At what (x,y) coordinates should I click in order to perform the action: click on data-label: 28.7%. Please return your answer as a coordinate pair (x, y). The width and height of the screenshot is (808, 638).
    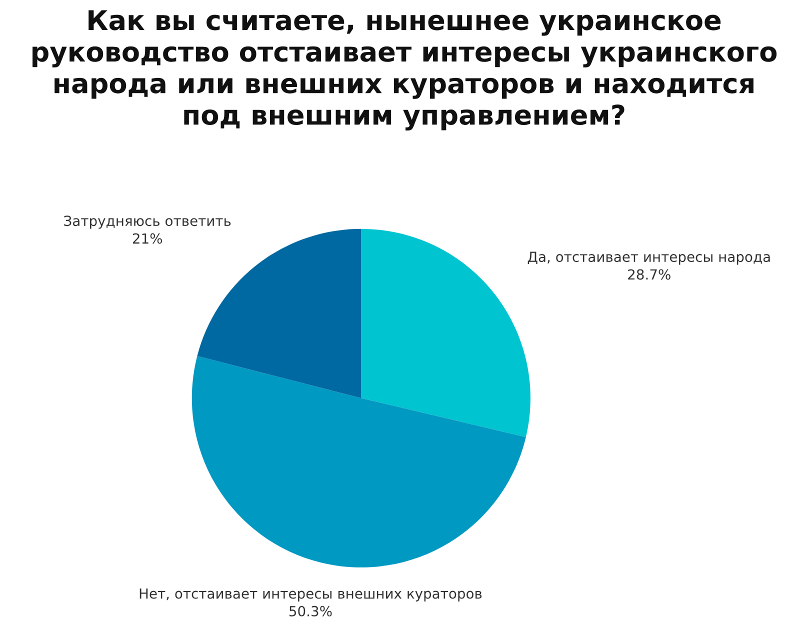
    Looking at the image, I should click on (649, 274).